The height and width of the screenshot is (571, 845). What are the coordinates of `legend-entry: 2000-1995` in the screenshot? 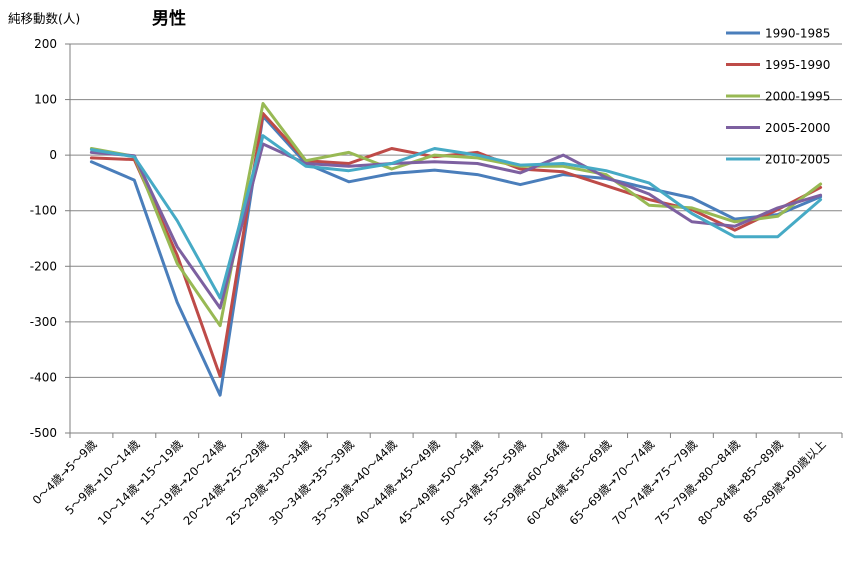 It's located at (797, 97).